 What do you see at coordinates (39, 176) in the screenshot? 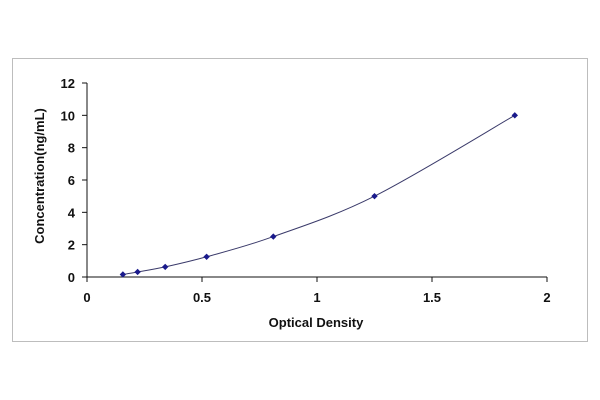
I see `y-axis-title: Concentration(ng/mL)` at bounding box center [39, 176].